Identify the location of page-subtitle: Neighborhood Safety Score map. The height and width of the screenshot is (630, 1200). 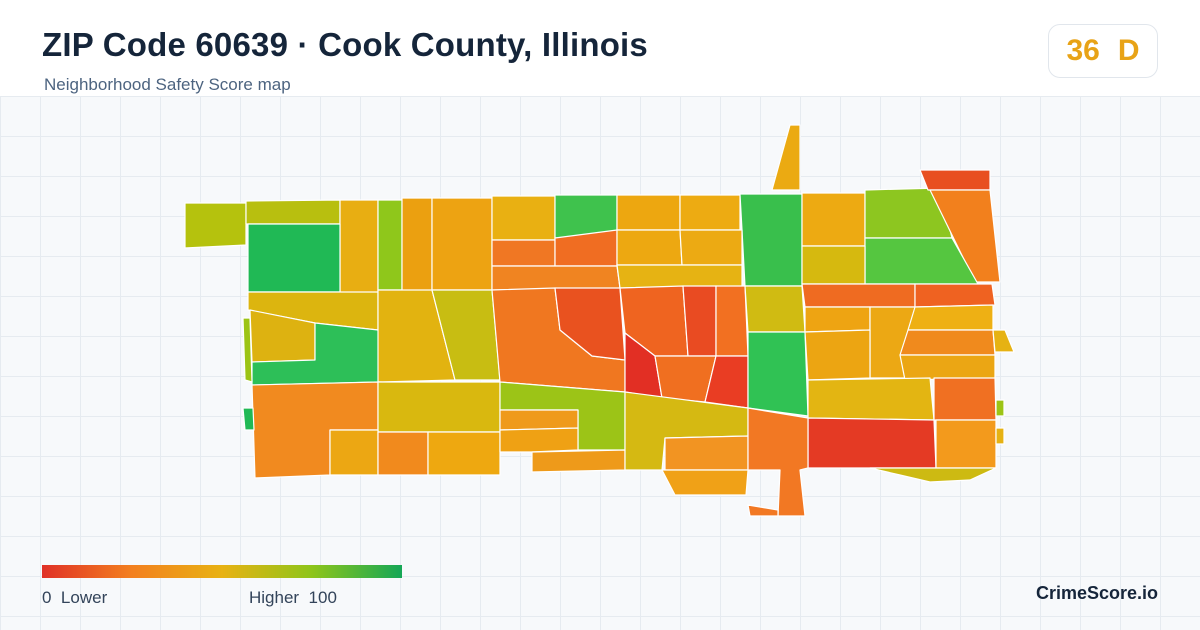
(167, 84).